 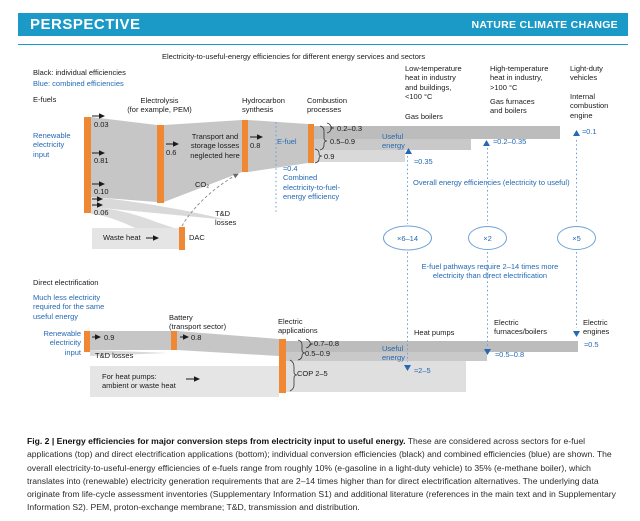 I want to click on split-003: 0.03, so click(x=101, y=124).